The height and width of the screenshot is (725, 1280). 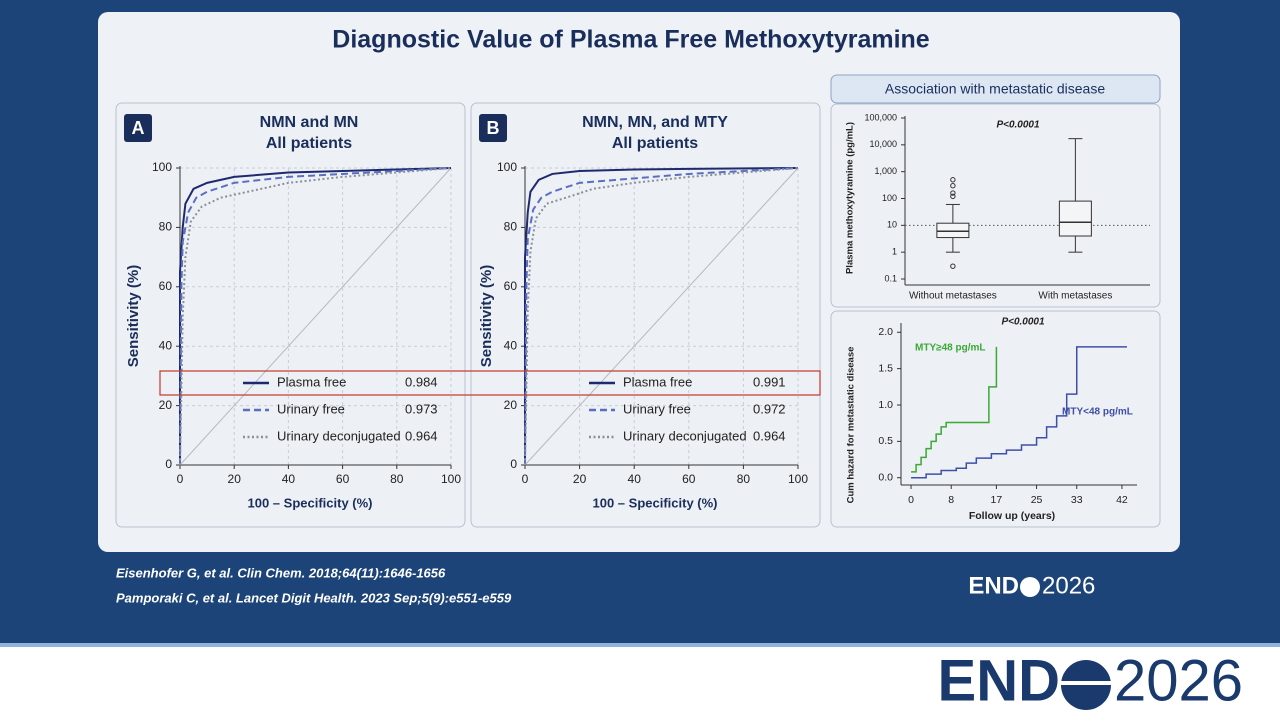 What do you see at coordinates (511, 286) in the screenshot?
I see `y-tick-label: 60` at bounding box center [511, 286].